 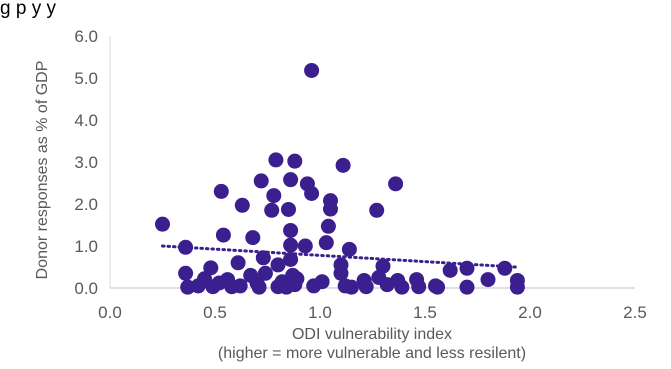 What do you see at coordinates (110, 312) in the screenshot?
I see `x-tick-label: 0.0` at bounding box center [110, 312].